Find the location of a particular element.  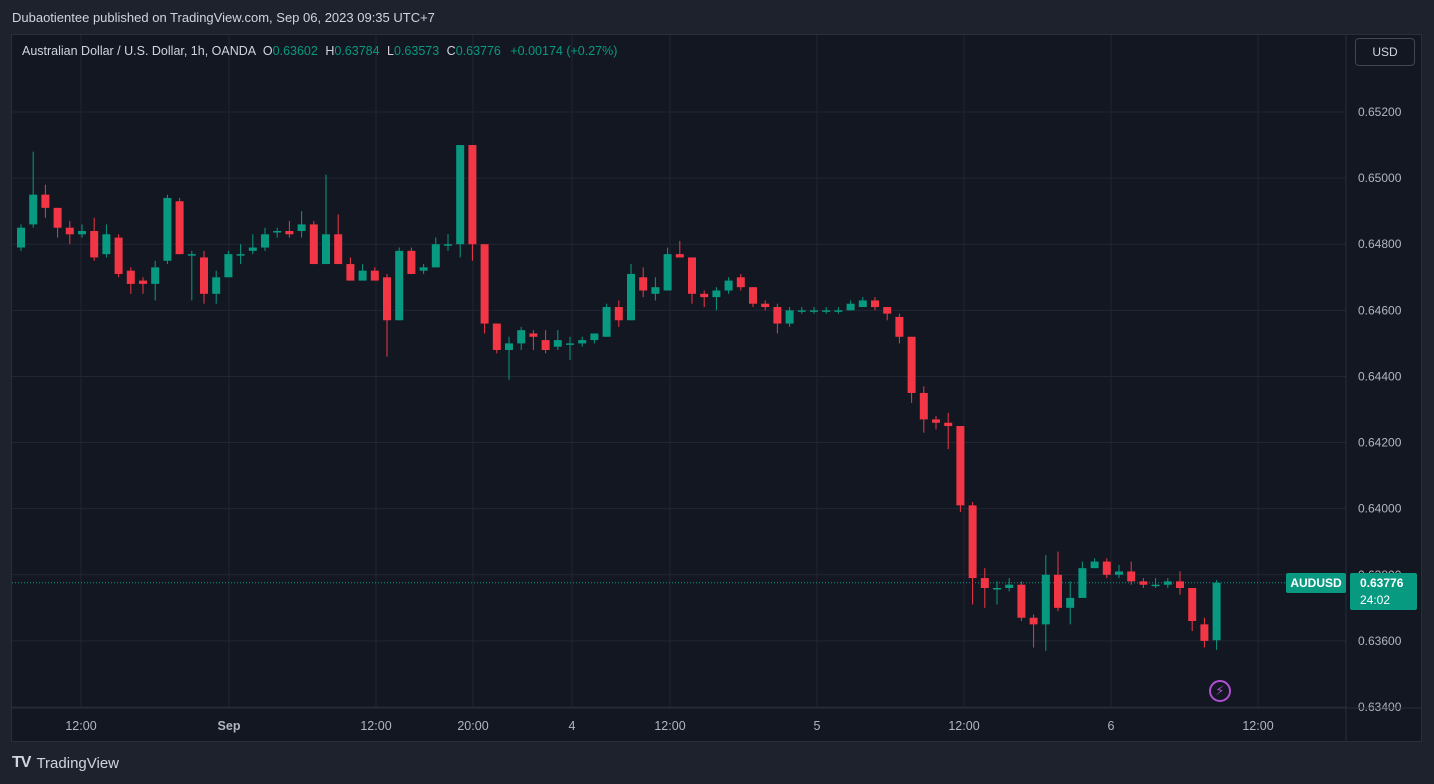

y-tick-label: 0.65000 is located at coordinates (1380, 178).